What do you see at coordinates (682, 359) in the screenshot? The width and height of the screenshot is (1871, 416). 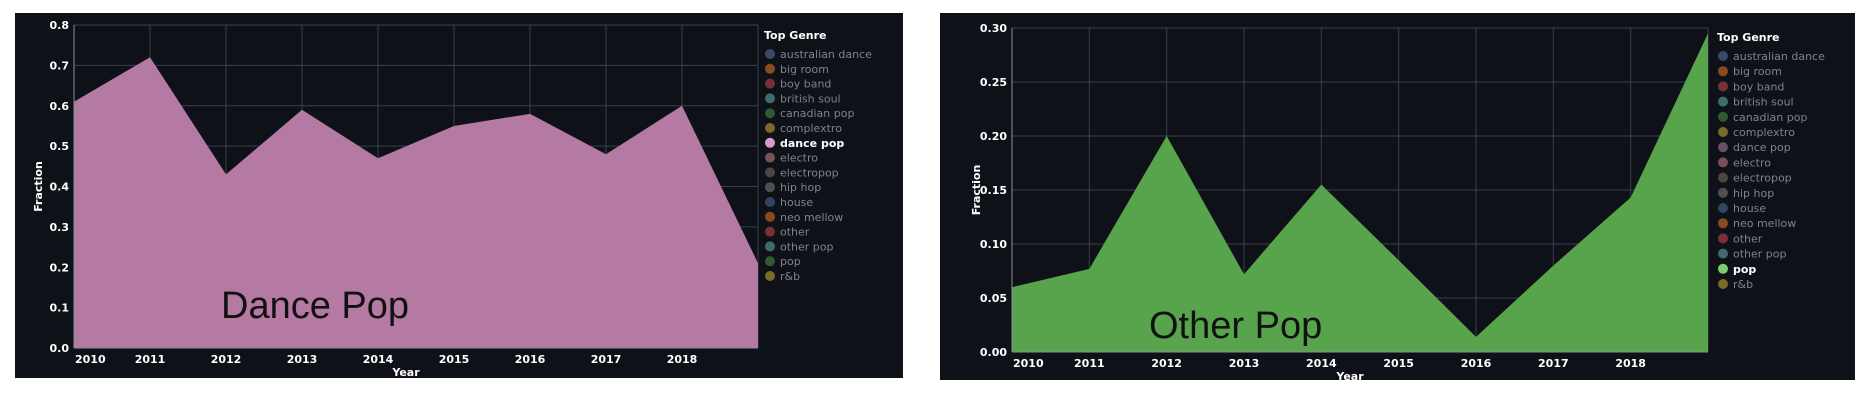 I see `x-tick-label: 2018` at bounding box center [682, 359].